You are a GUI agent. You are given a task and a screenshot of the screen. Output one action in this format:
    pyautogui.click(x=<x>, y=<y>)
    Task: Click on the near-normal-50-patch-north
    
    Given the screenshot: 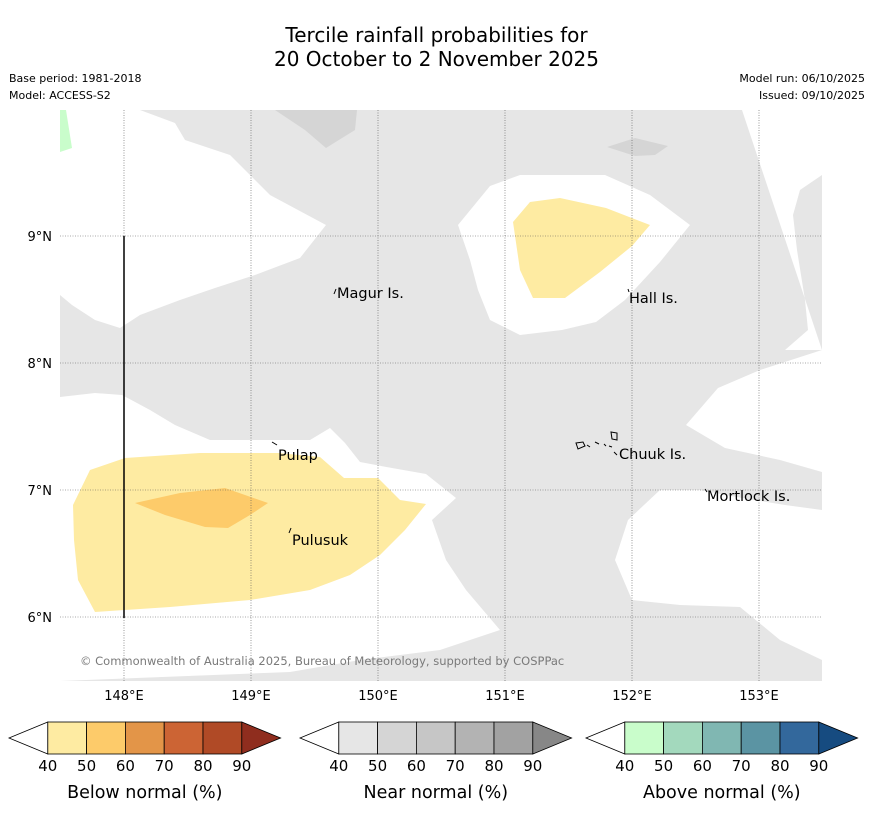 What is the action you would take?
    pyautogui.click(x=316, y=129)
    